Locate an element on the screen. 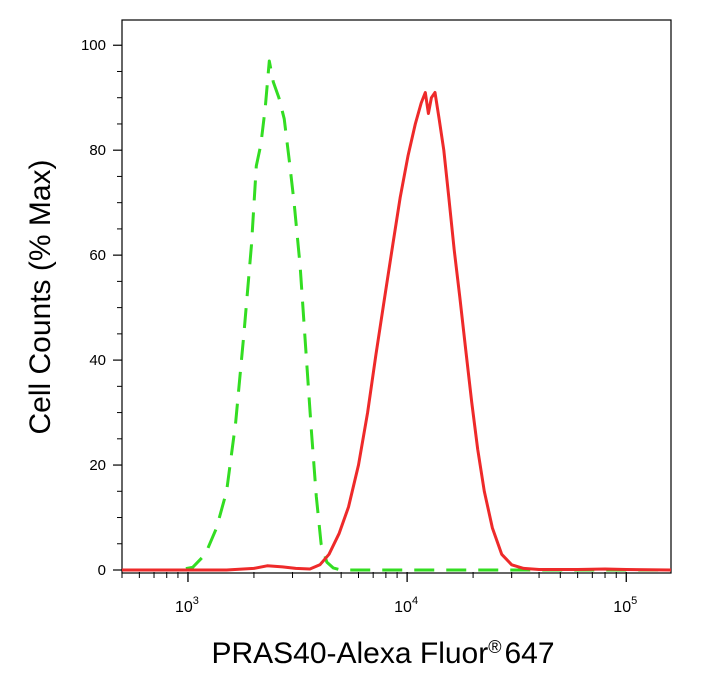 This screenshot has height=678, width=721. y-axis-title: Cell Counts (% Max) is located at coordinates (40, 296).